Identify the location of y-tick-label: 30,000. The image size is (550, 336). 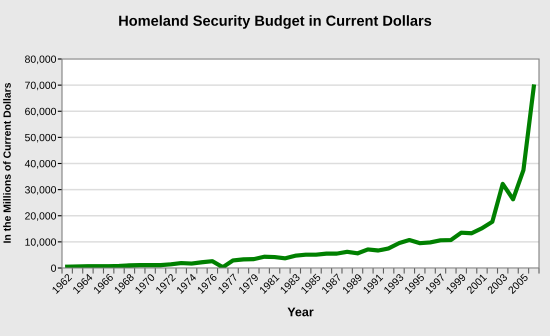
(40, 190).